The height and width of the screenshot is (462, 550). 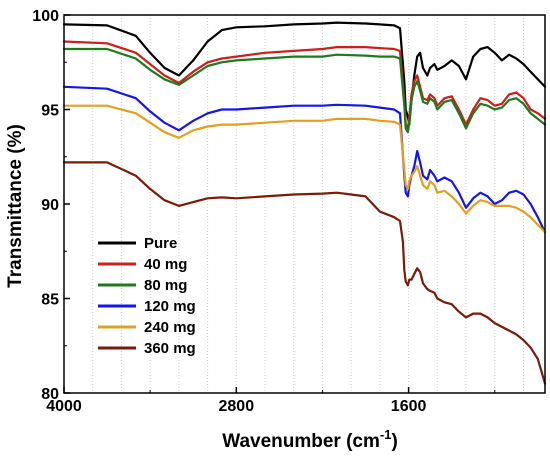 I want to click on y-tick-label: 100, so click(x=45, y=16).